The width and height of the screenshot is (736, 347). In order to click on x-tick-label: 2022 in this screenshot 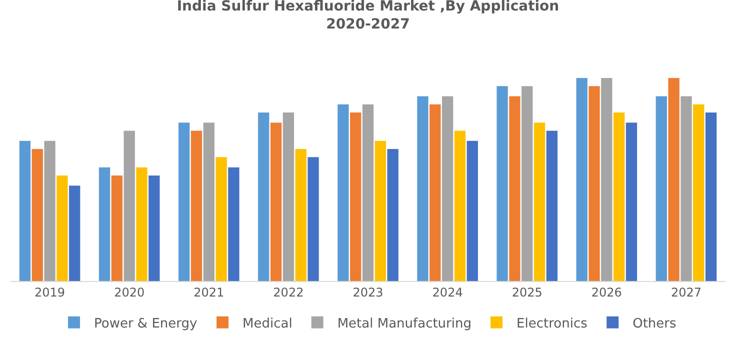, I will do `click(288, 292)`.